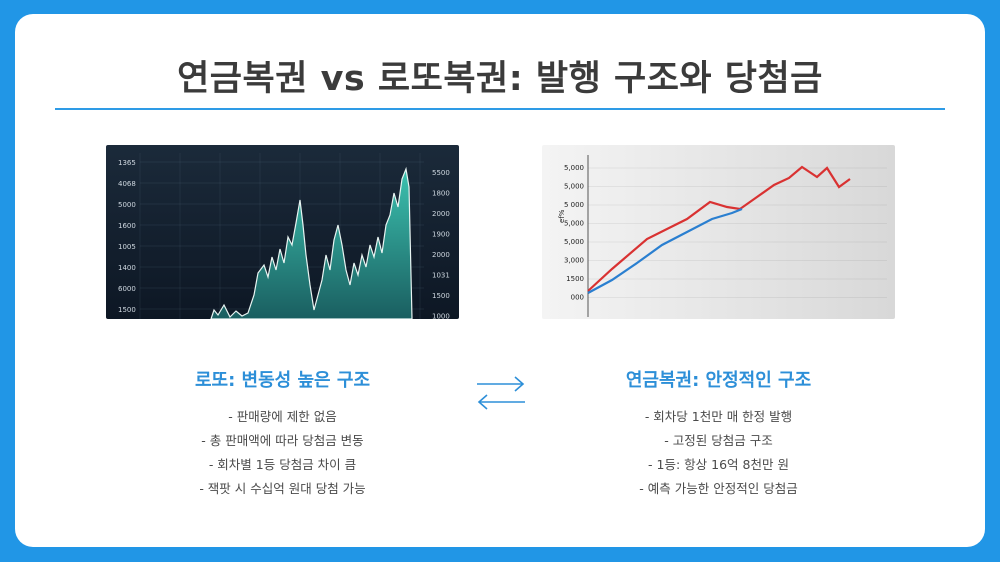  I want to click on list-item: - 판매량에 제한 없음, so click(282, 416).